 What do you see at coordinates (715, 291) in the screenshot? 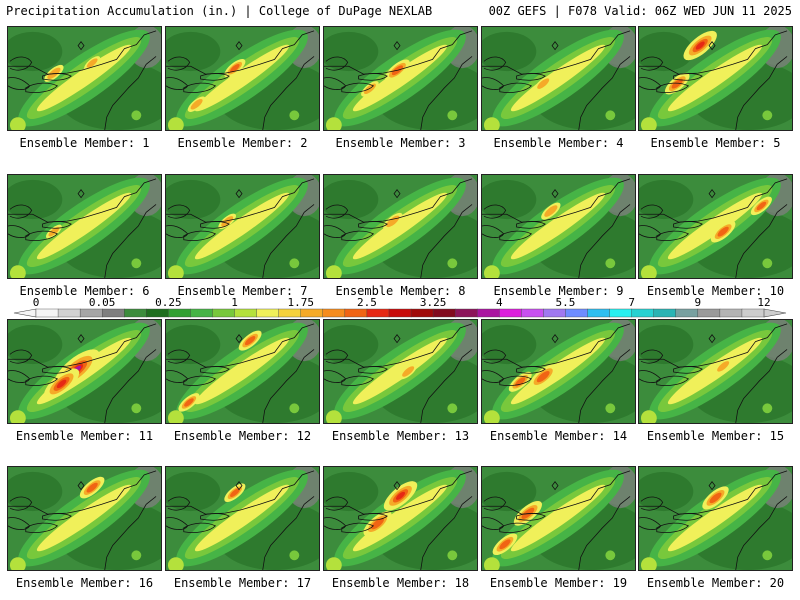
I see `ensemble-member-label: Ensemble Member: 10` at bounding box center [715, 291].